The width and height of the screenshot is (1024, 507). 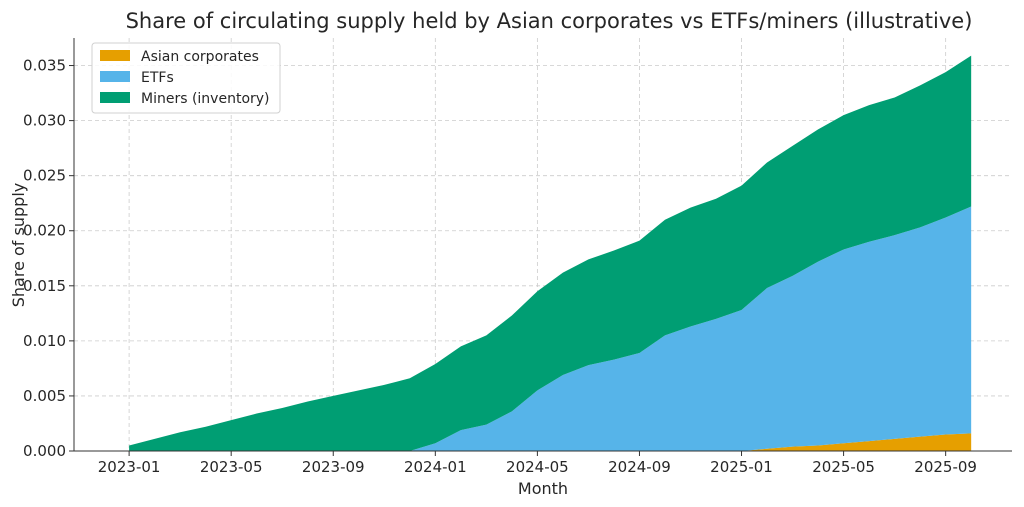 What do you see at coordinates (333, 467) in the screenshot?
I see `x-tick-label: 2023-09` at bounding box center [333, 467].